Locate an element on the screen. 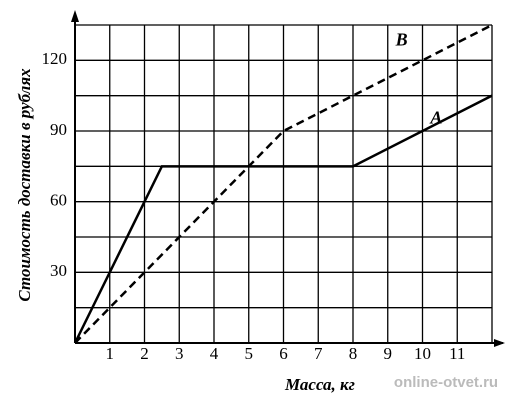  x-axis-label: Масса, кг is located at coordinates (319, 384).